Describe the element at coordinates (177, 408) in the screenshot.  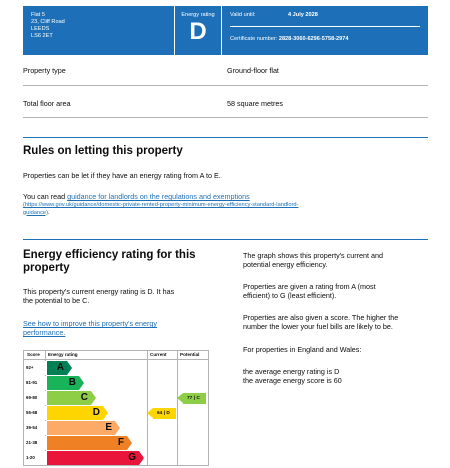
I see `chart-column-rule` at that location.